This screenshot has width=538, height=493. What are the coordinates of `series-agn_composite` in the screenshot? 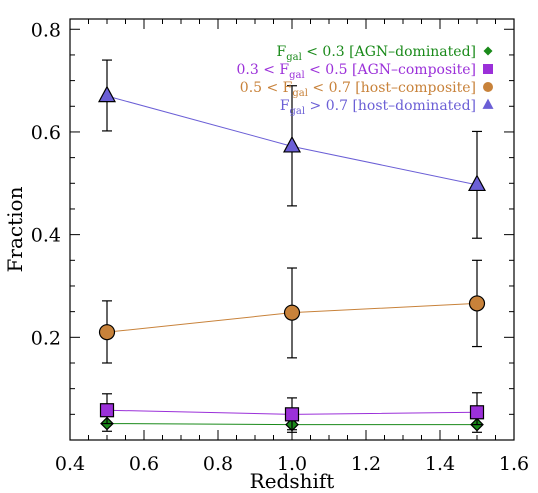 It's located at (292, 411).